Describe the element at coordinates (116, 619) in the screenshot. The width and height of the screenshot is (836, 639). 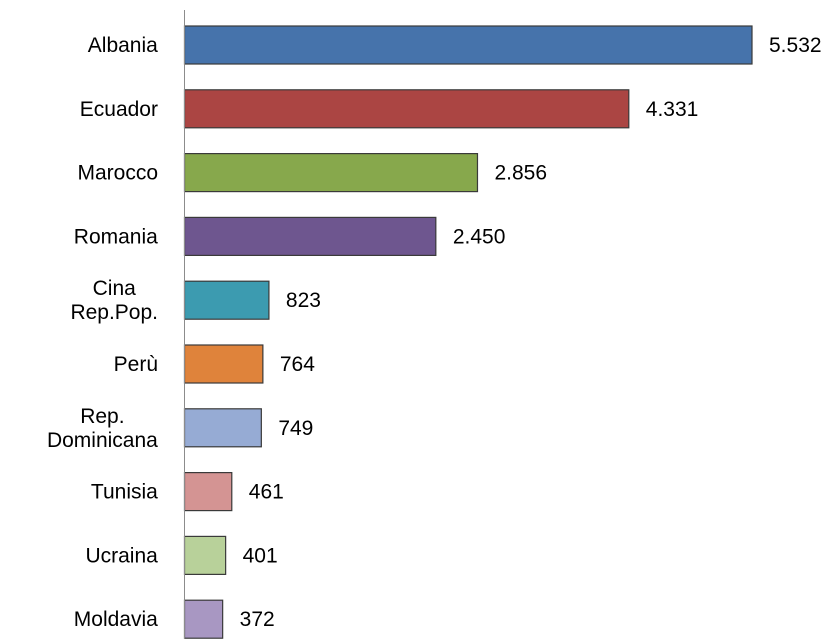
I see `category-label-moldavia: Moldavia` at that location.